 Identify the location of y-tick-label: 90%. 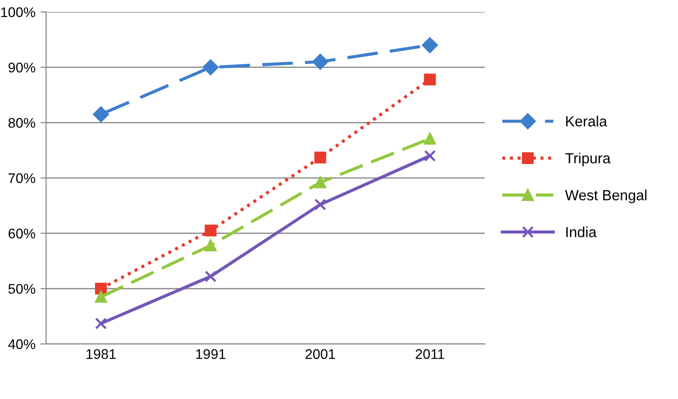
(22, 67).